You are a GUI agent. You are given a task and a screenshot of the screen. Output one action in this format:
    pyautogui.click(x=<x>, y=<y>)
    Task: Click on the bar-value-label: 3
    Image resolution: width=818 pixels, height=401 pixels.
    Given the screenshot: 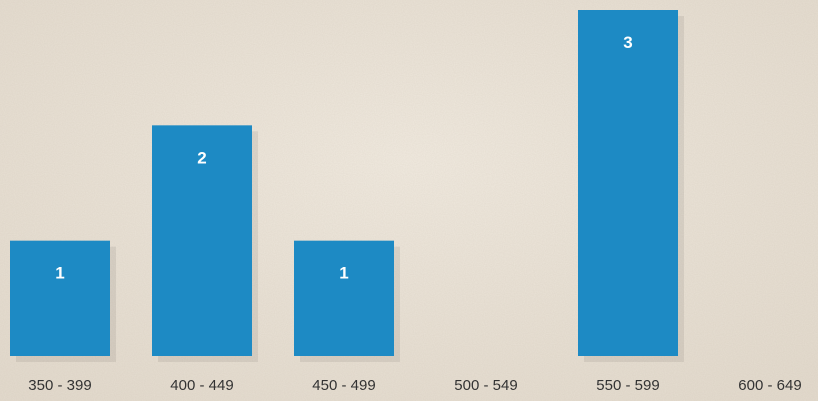 What is the action you would take?
    pyautogui.click(x=627, y=42)
    